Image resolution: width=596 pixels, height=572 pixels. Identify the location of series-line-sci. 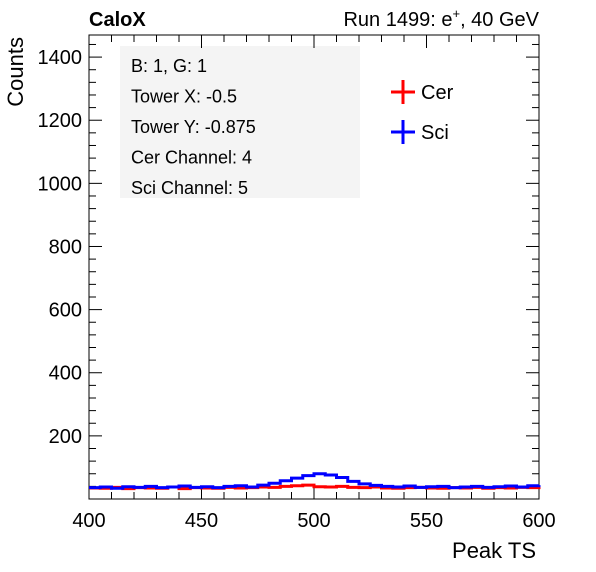
(315, 481).